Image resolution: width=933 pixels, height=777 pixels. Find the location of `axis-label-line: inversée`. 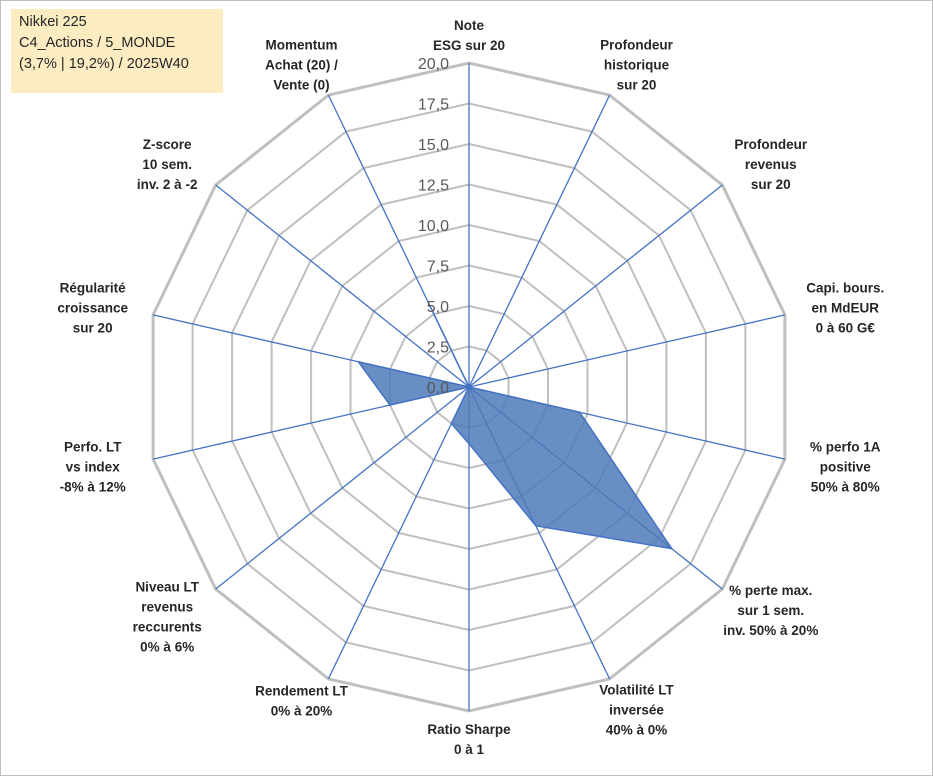

axis-label-line: inversée is located at coordinates (636, 710).